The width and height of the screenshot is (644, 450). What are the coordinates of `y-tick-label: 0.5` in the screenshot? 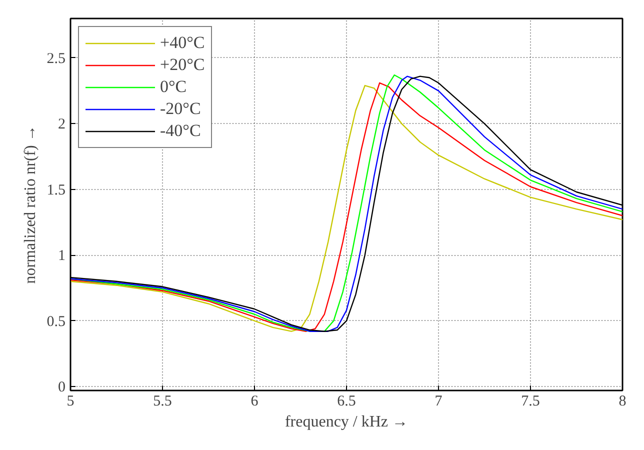 It's located at (56, 322).